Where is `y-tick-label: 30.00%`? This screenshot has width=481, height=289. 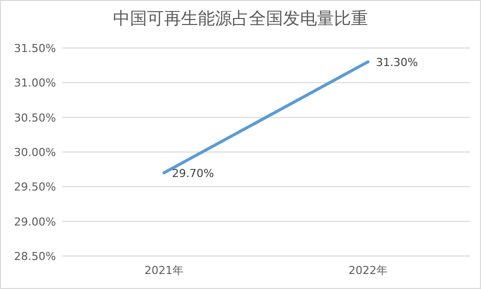
y-tick-label: 30.00% is located at coordinates (35, 152).